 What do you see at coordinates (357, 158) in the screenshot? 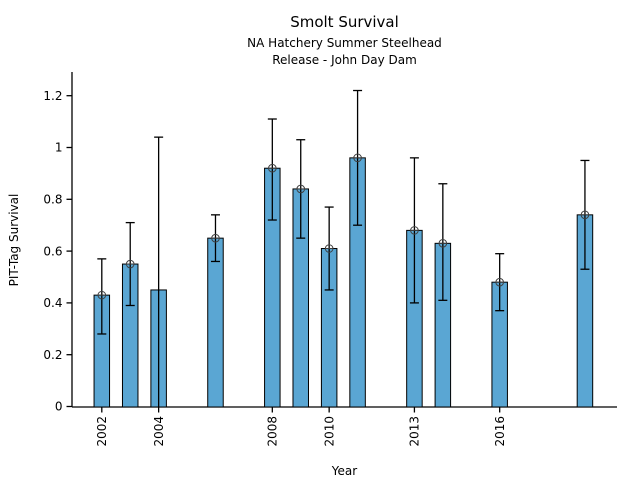
I see `circle-plus-marker-2011` at bounding box center [357, 158].